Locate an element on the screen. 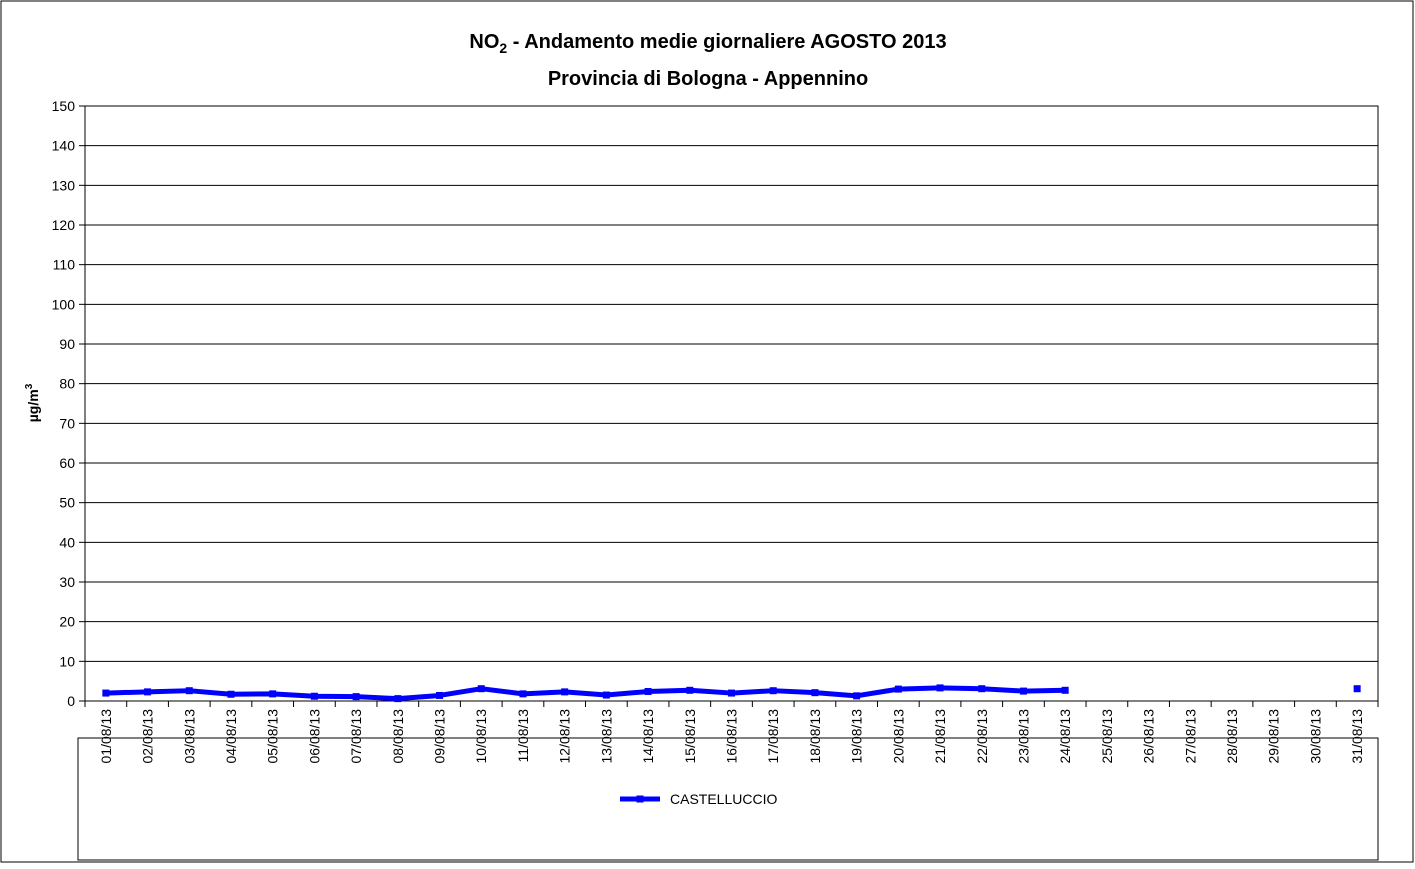 The width and height of the screenshot is (1415, 869). y-tick-label: 110 is located at coordinates (64, 265).